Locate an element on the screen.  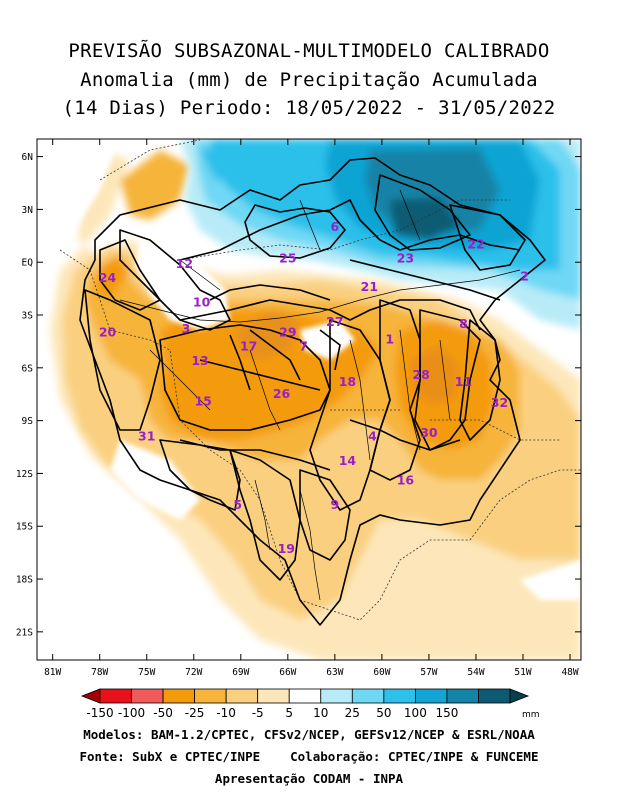
legend-label: 10 is located at coordinates (320, 713).